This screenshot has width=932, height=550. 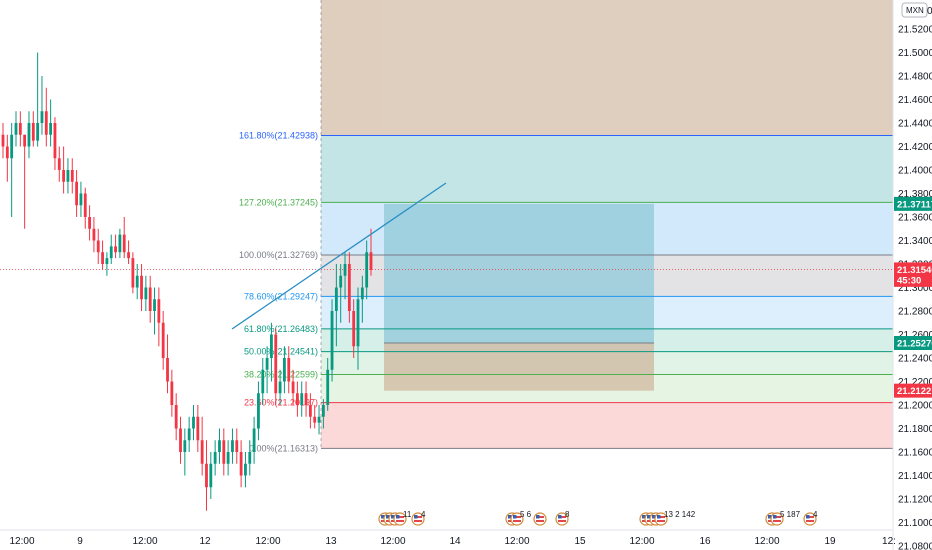 What do you see at coordinates (914, 344) in the screenshot?
I see `price-tag-label: 21.25276` at bounding box center [914, 344].